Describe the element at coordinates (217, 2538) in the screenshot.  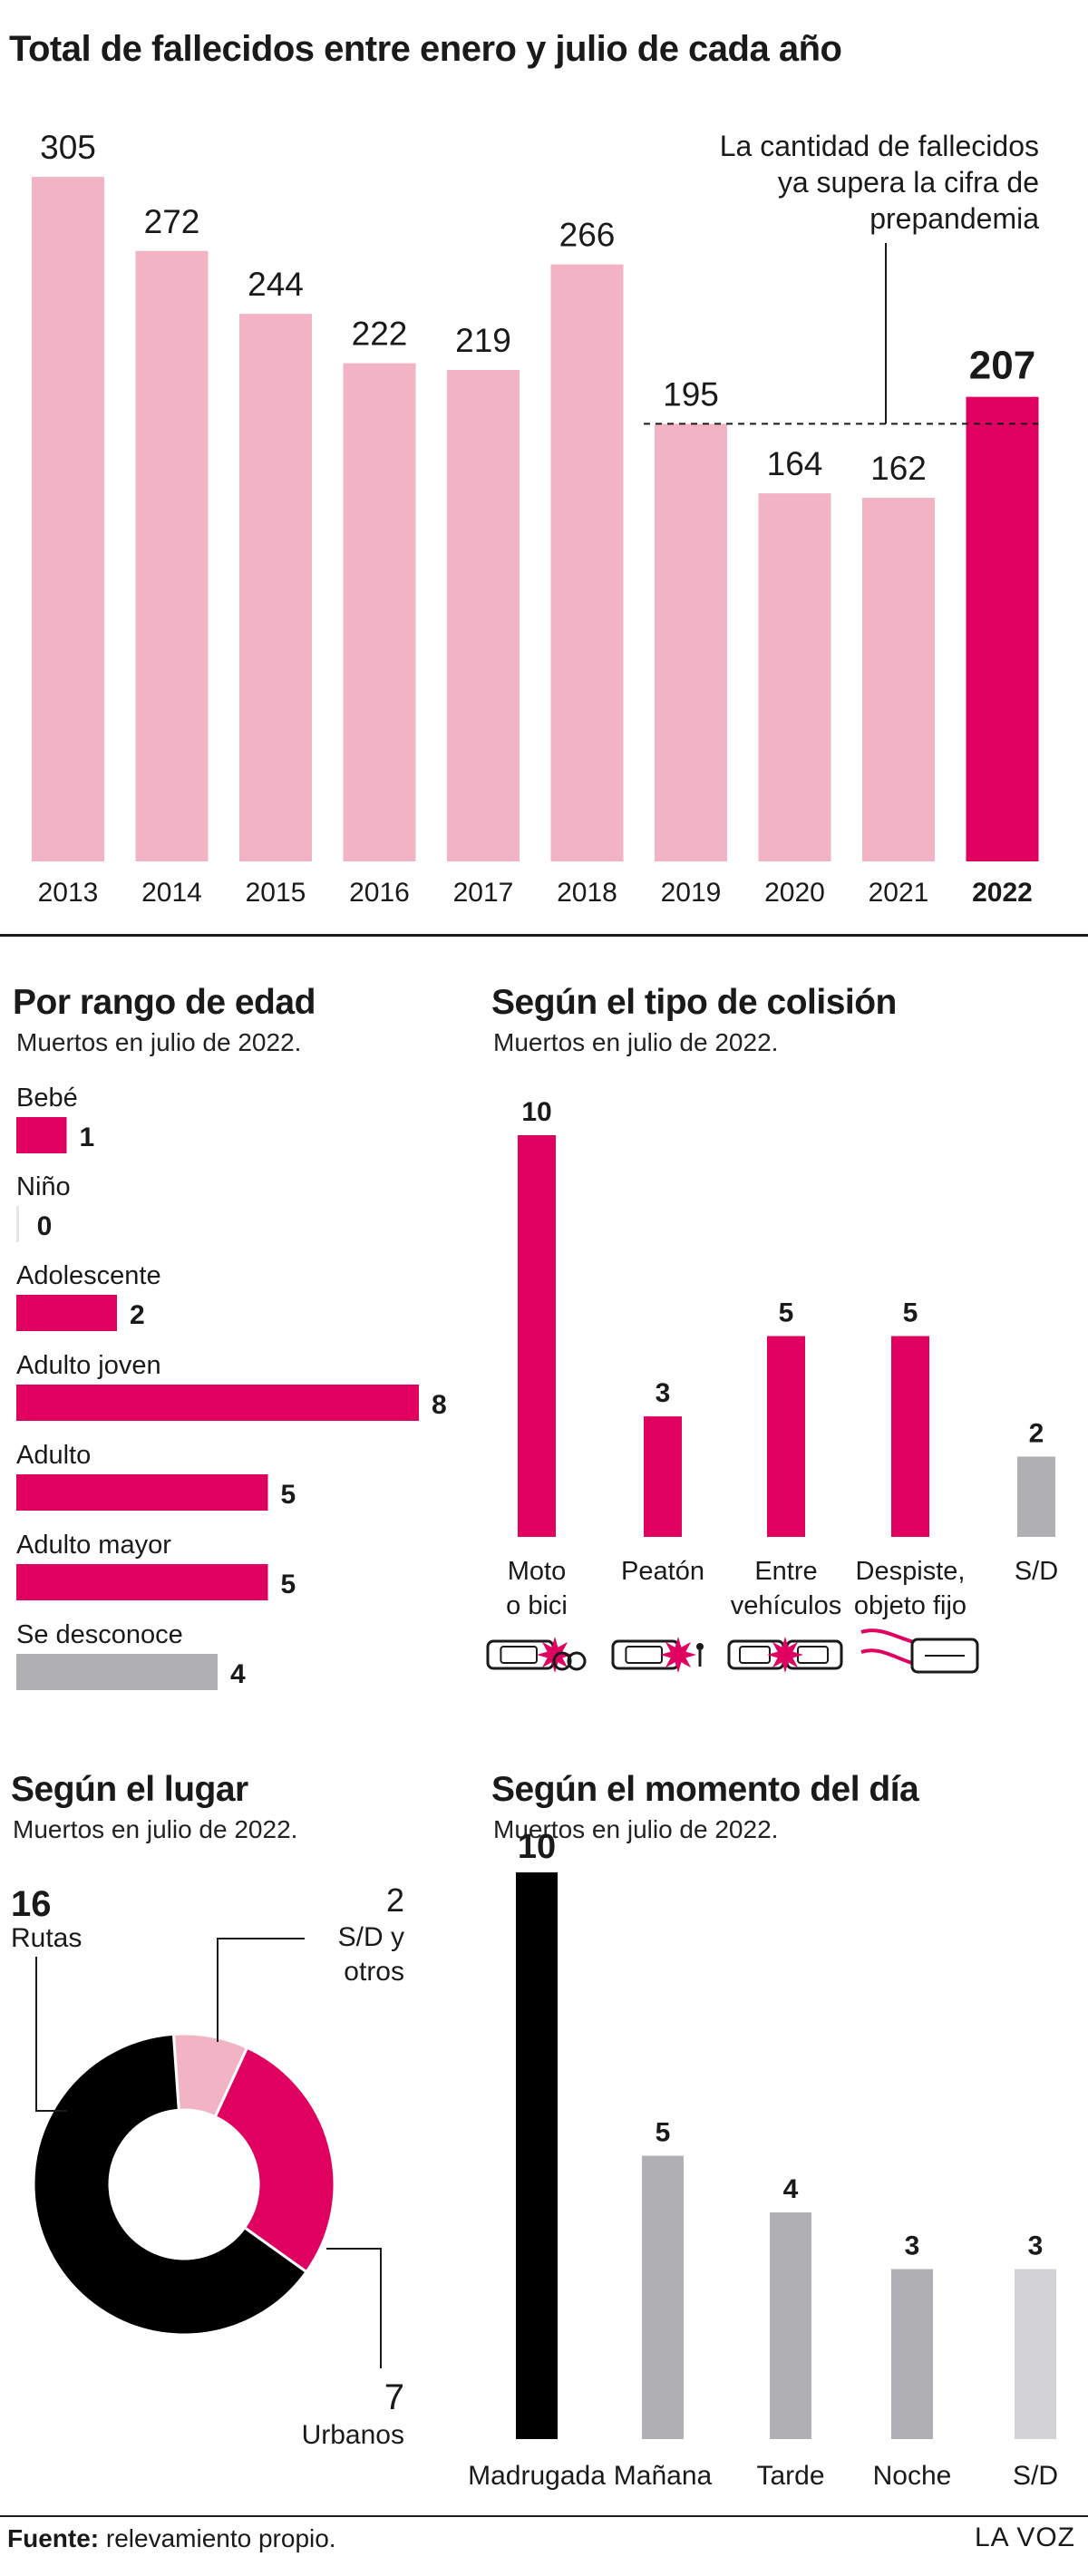
I see `source-text: relevamiento propio.` at that location.